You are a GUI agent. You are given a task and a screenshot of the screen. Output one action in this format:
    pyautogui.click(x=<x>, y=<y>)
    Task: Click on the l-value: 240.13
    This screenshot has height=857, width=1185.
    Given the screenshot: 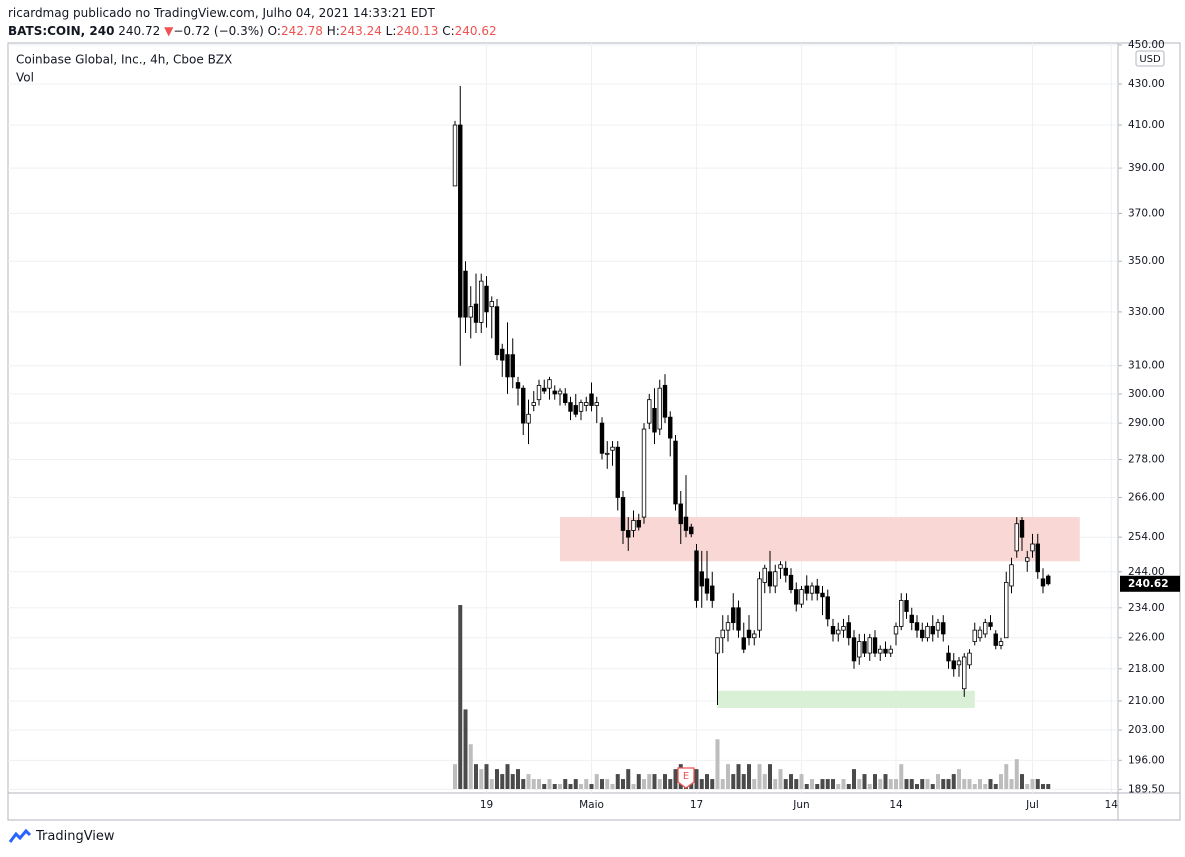 What is the action you would take?
    pyautogui.click(x=417, y=31)
    